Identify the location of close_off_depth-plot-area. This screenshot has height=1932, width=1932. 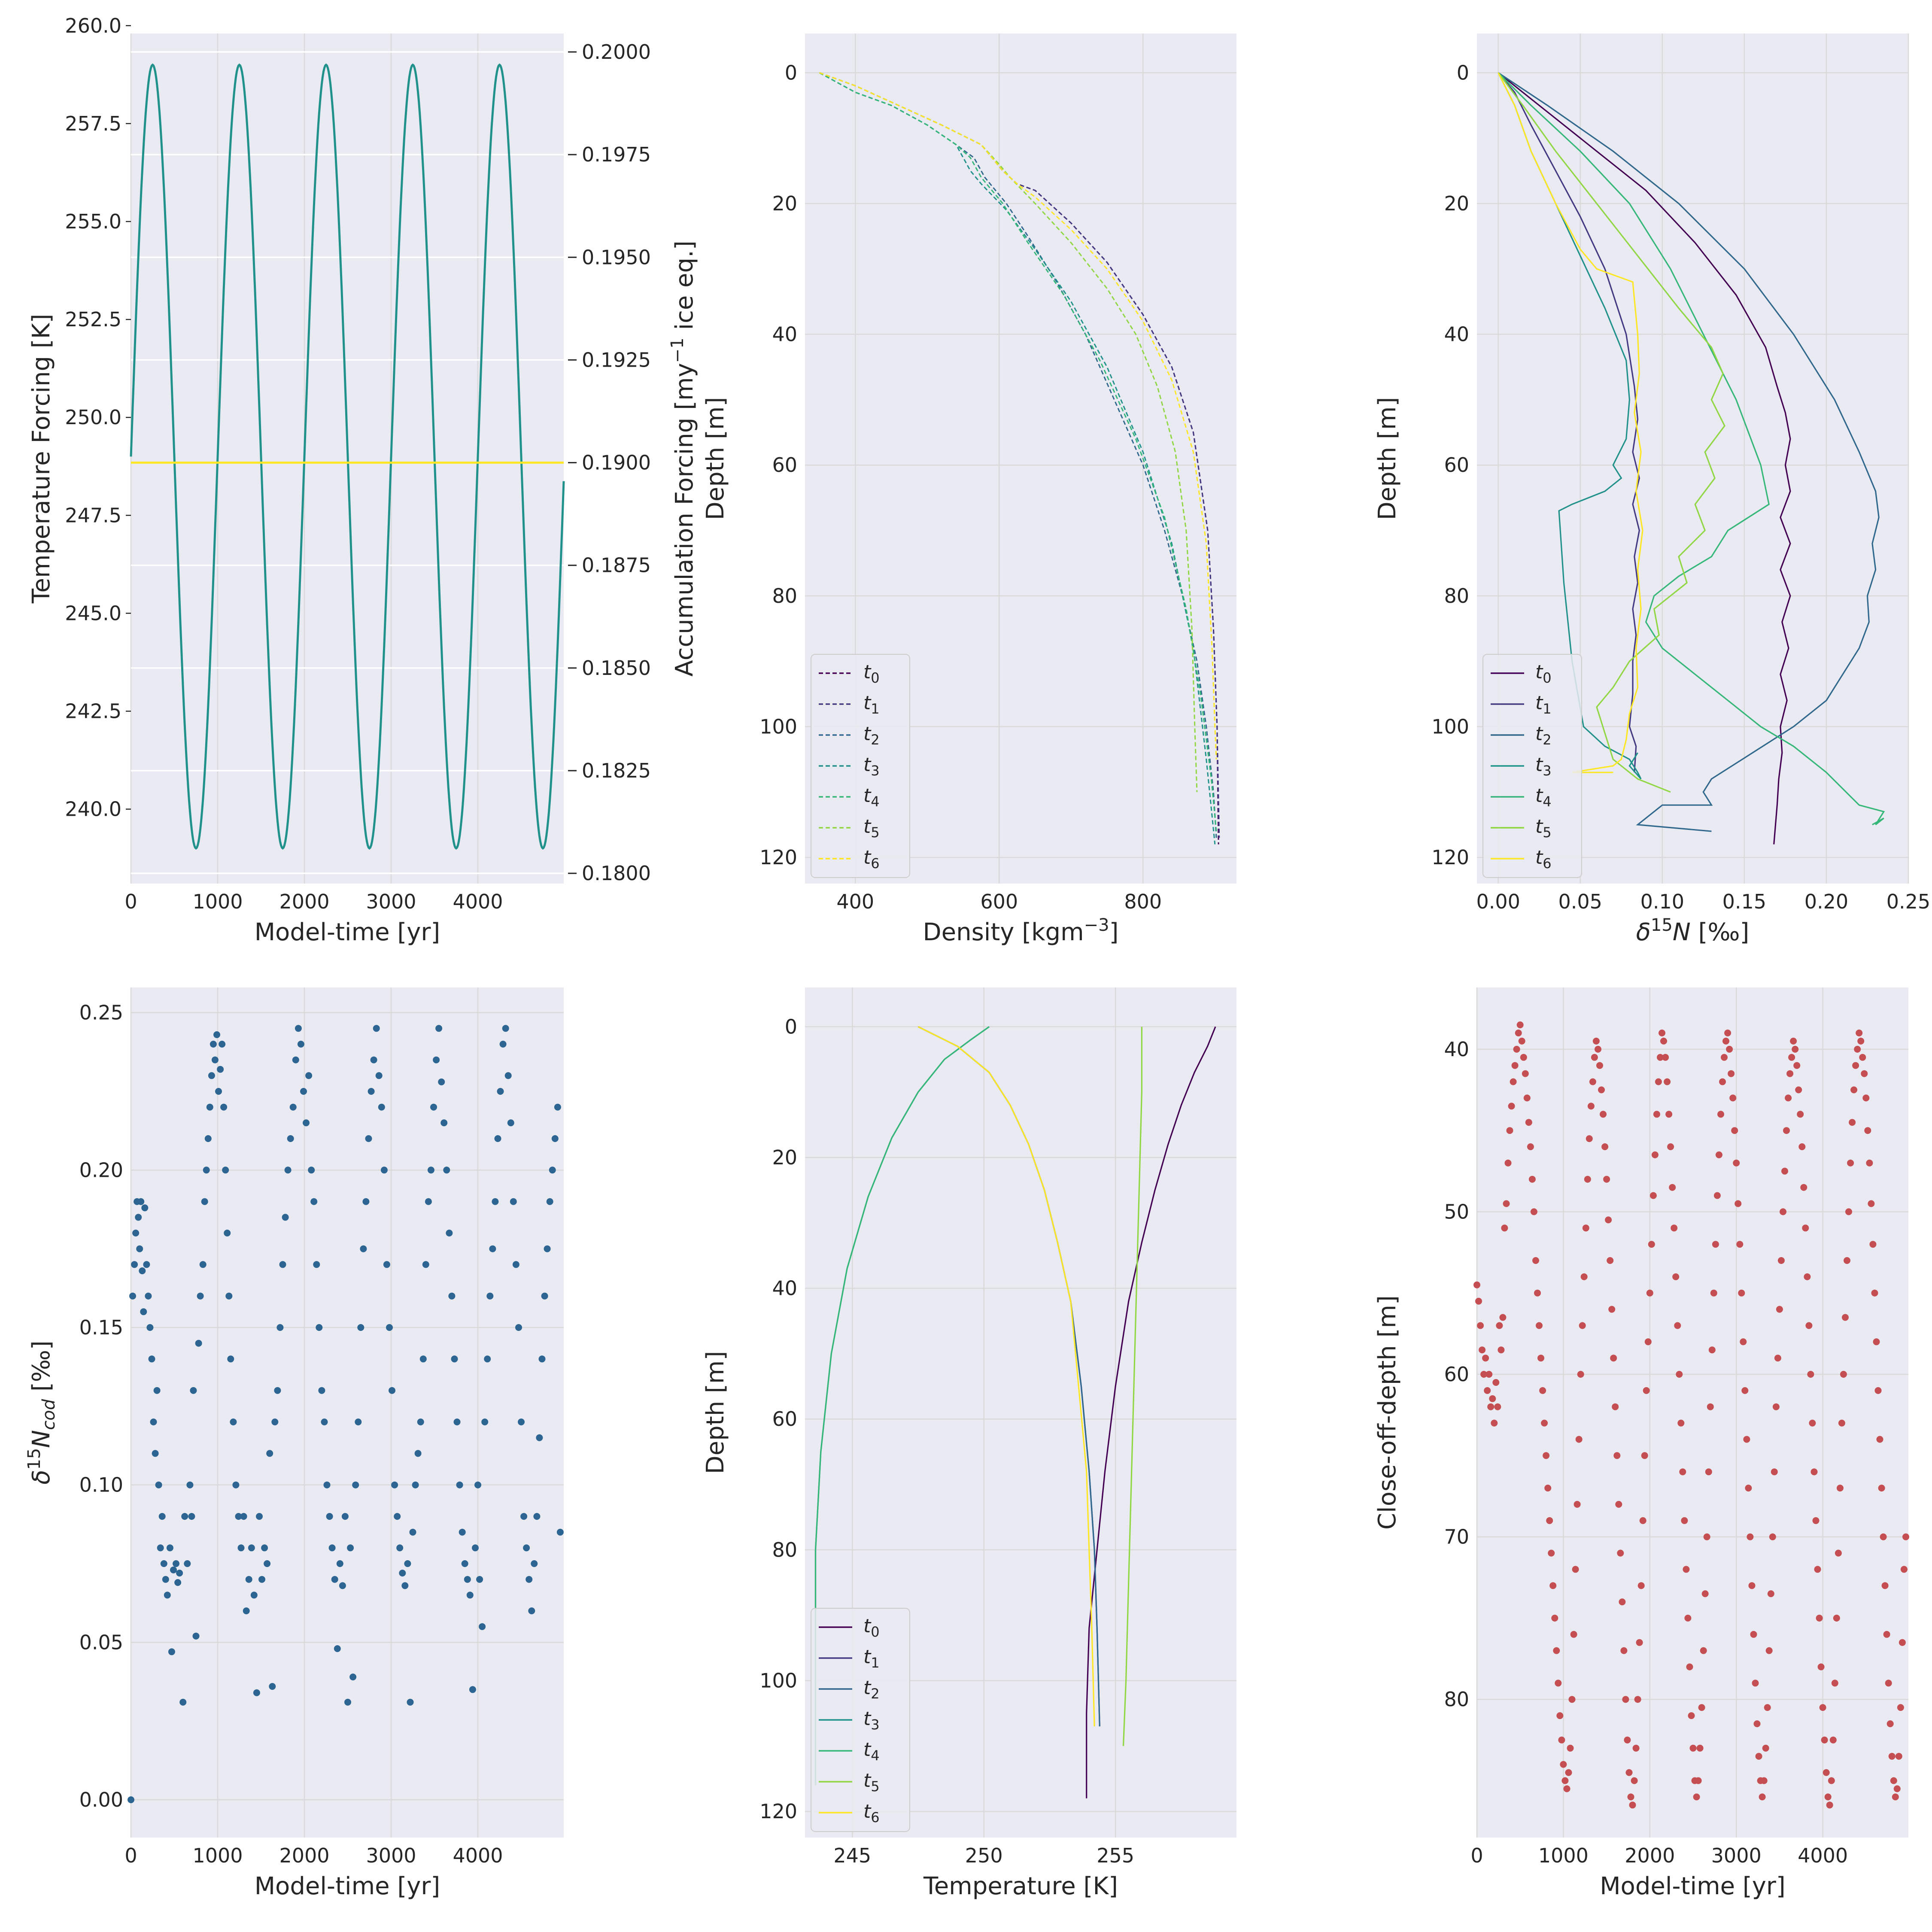
(1693, 1412).